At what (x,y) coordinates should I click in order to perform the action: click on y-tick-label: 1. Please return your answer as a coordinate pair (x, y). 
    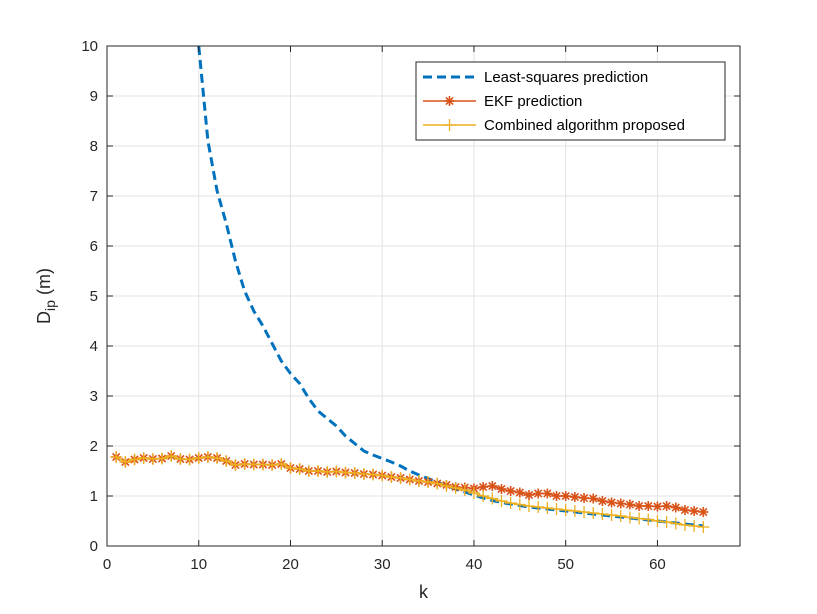
    Looking at the image, I should click on (94, 496).